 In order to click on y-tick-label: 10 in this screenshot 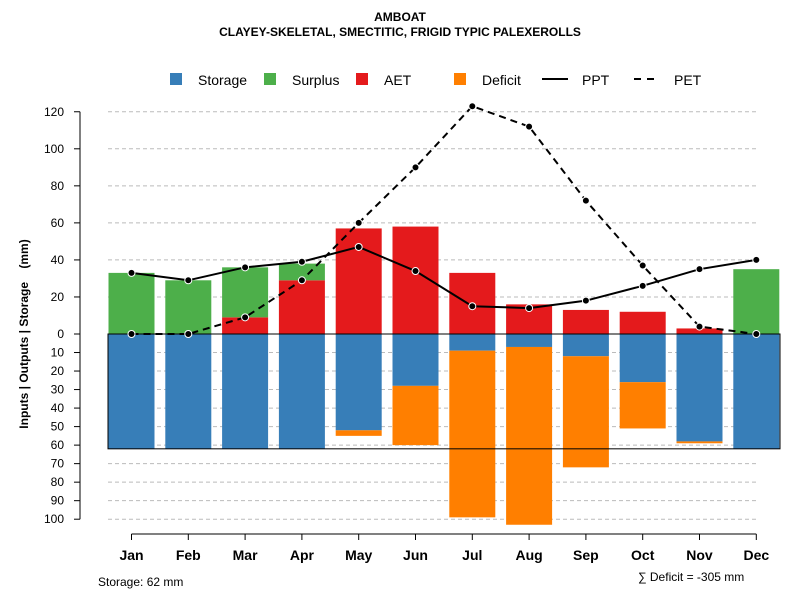, I will do `click(58, 353)`.